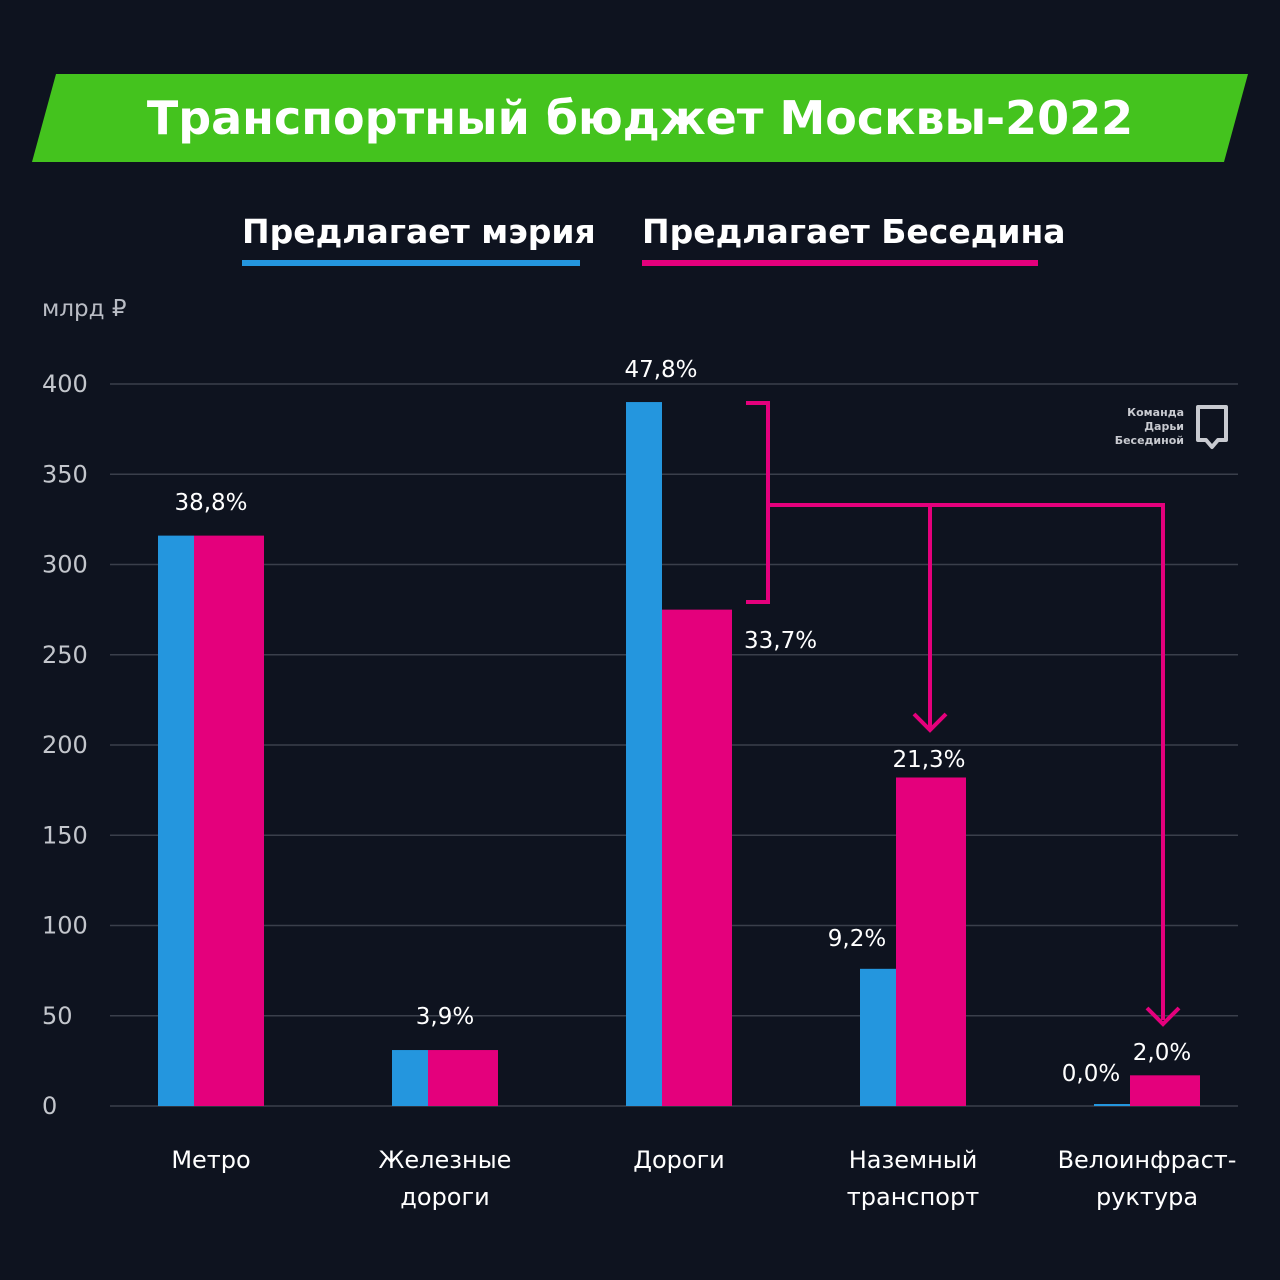 This screenshot has height=1280, width=1280. What do you see at coordinates (660, 370) in the screenshot?
I see `data-label: 47,8%` at bounding box center [660, 370].